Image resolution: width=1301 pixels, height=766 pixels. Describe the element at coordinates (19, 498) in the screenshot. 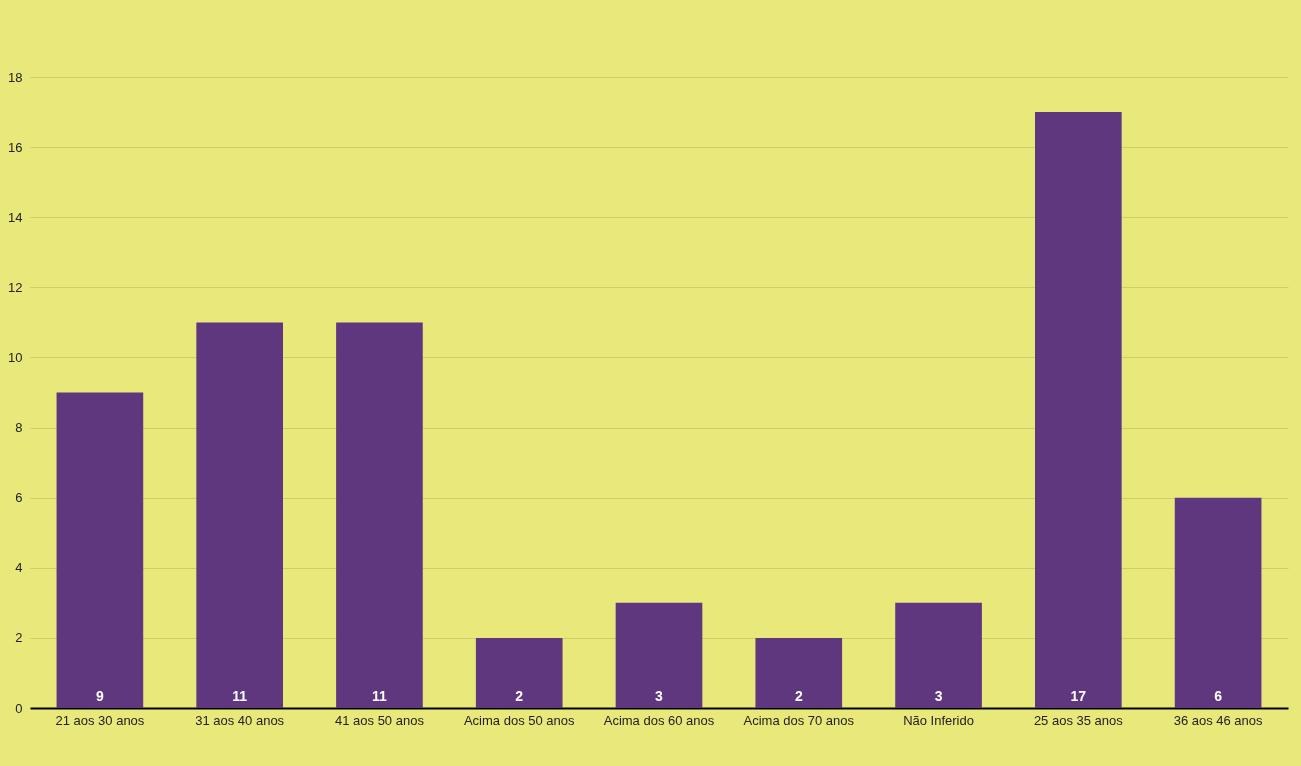

I see `y-tick-label: 6` at that location.